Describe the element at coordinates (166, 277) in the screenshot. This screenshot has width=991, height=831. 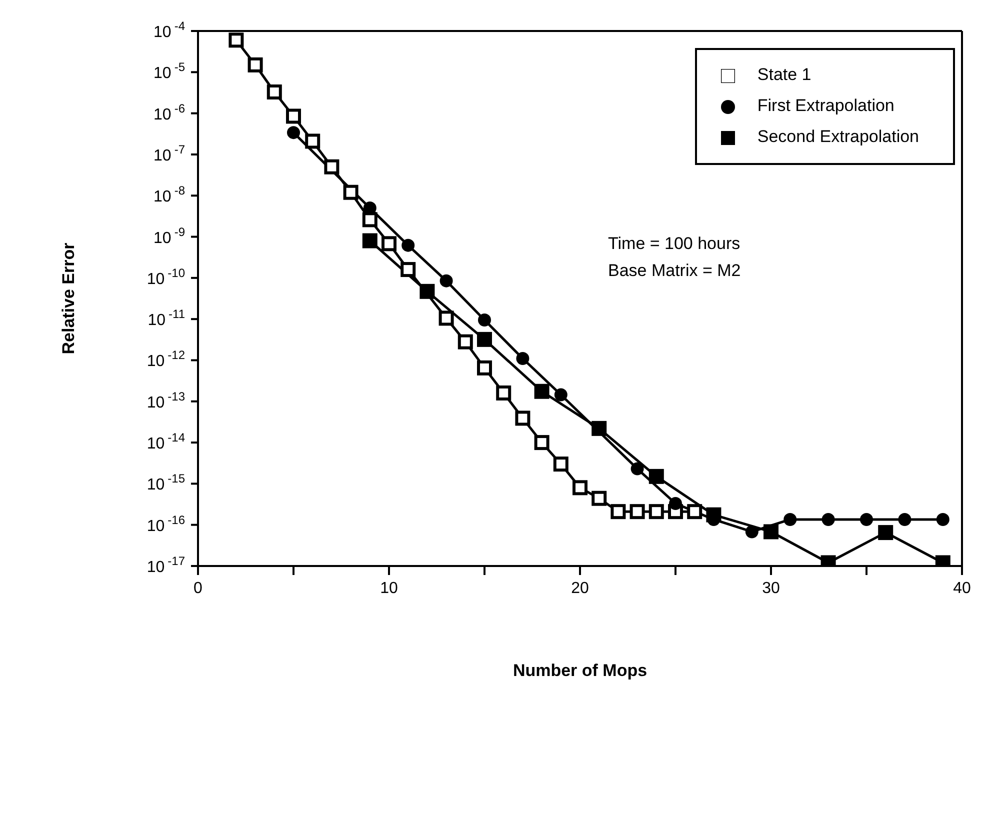
I see `y-tick-label: 10$^{-10}$` at that location.